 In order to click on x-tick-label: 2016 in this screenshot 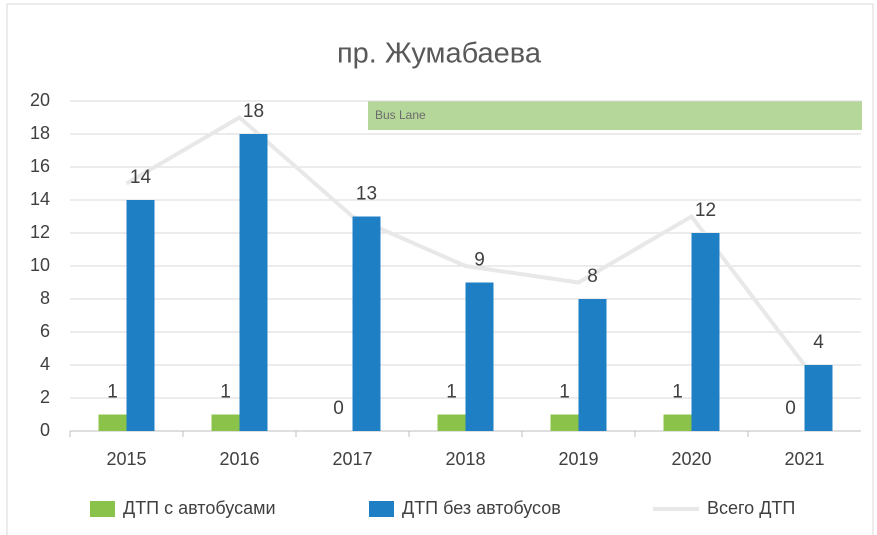, I will do `click(239, 459)`.